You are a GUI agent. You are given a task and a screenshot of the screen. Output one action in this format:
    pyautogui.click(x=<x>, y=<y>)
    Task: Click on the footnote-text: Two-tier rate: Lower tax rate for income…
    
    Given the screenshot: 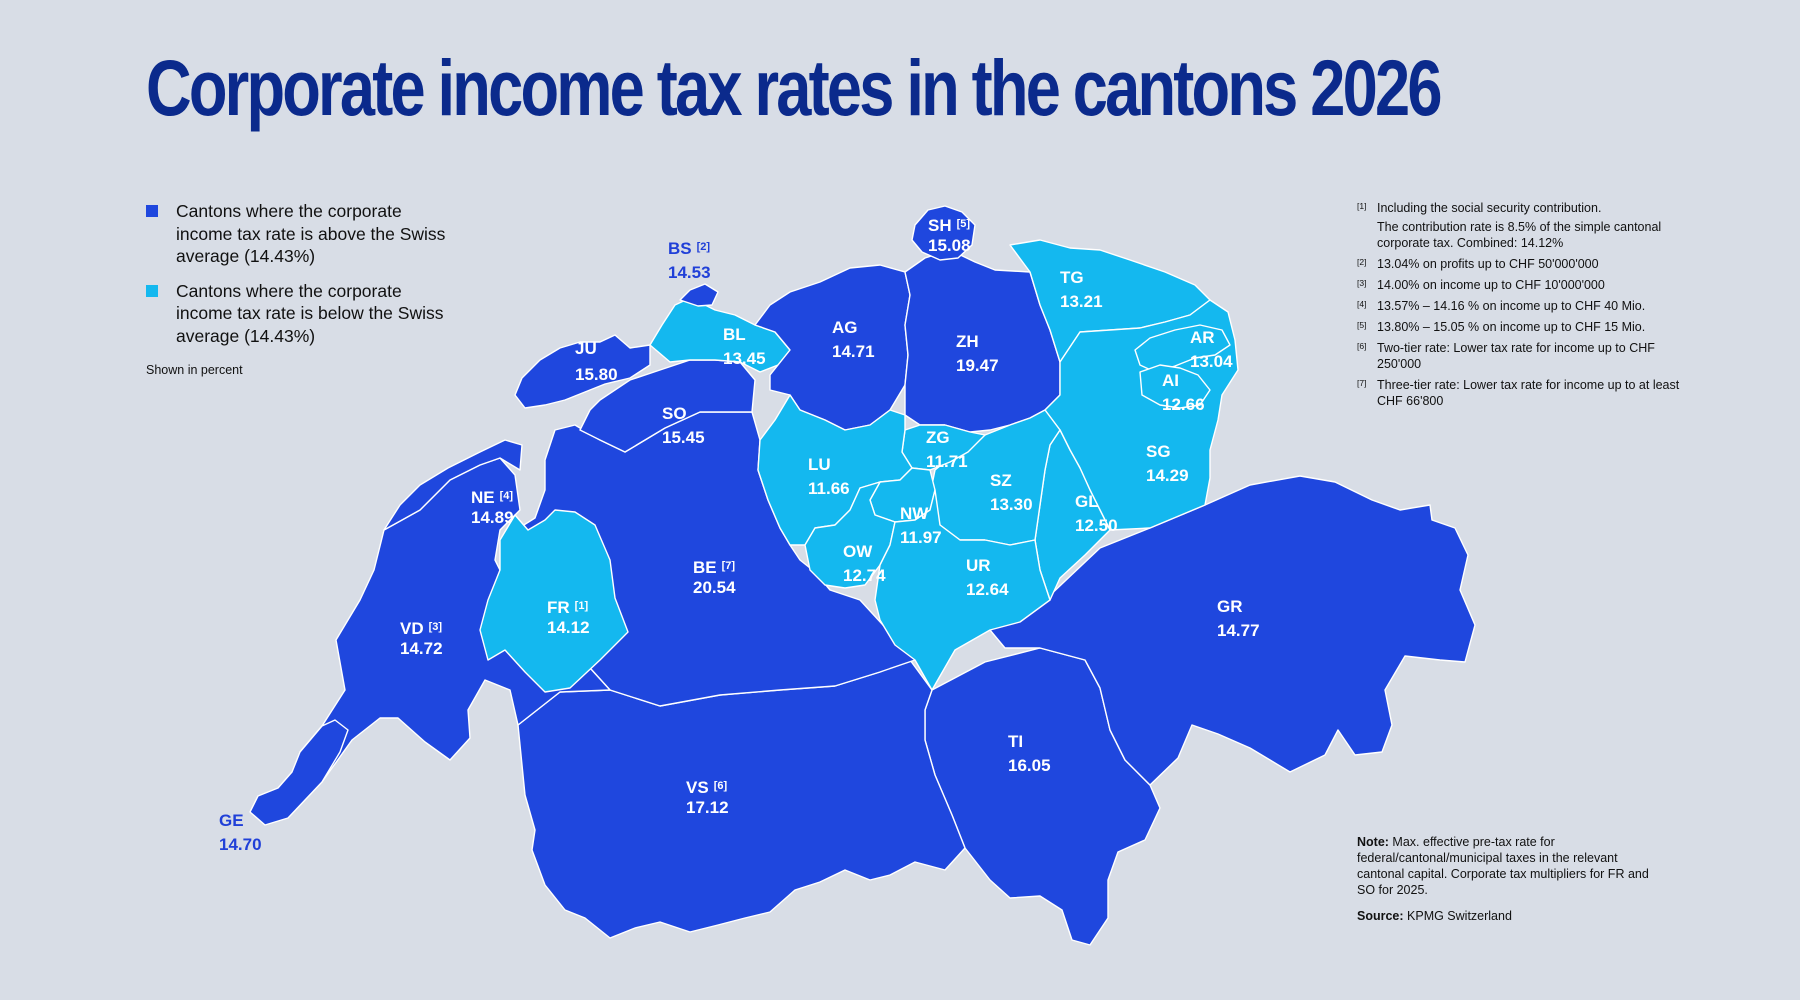 What is the action you would take?
    pyautogui.click(x=1516, y=356)
    